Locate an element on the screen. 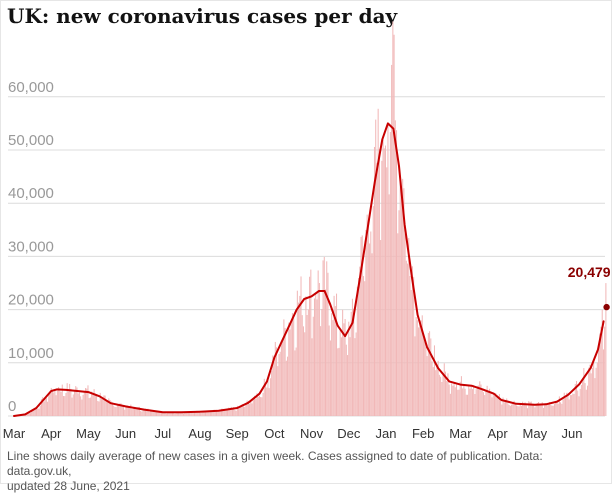 The image size is (612, 494). y-tick-label: 10,000 is located at coordinates (31, 353).